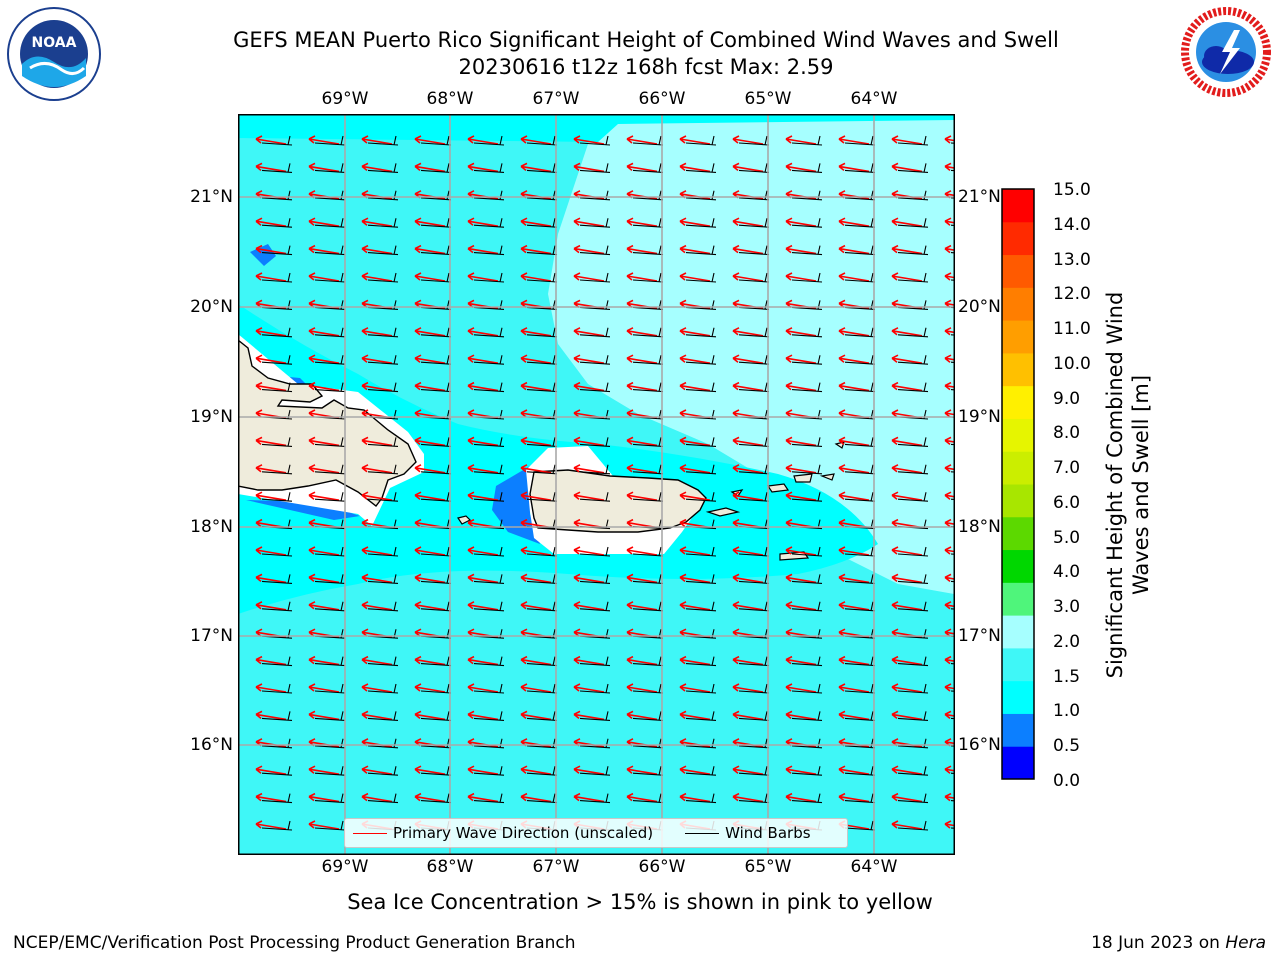 The image size is (1280, 960). I want to click on noaa-logo-icon: NOAA, so click(54, 54).